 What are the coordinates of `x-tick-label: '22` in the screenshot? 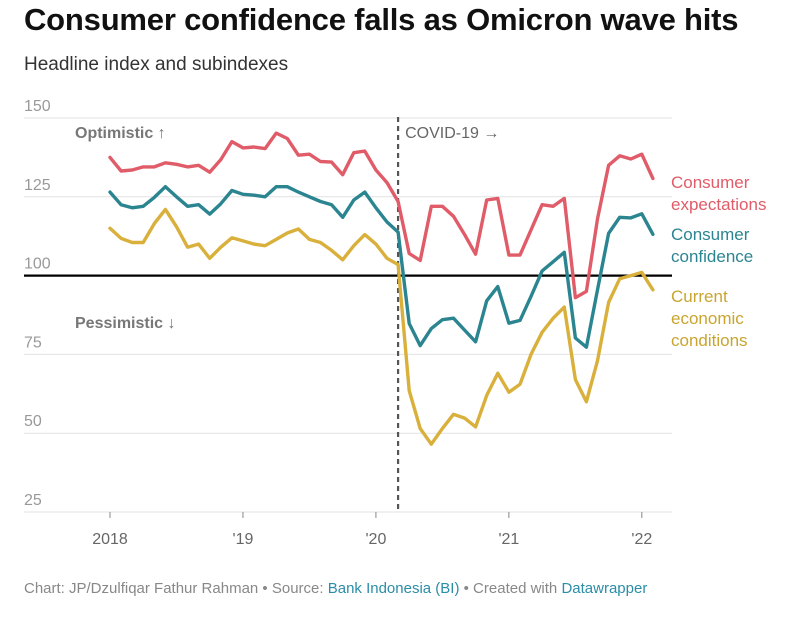 It's located at (641, 539).